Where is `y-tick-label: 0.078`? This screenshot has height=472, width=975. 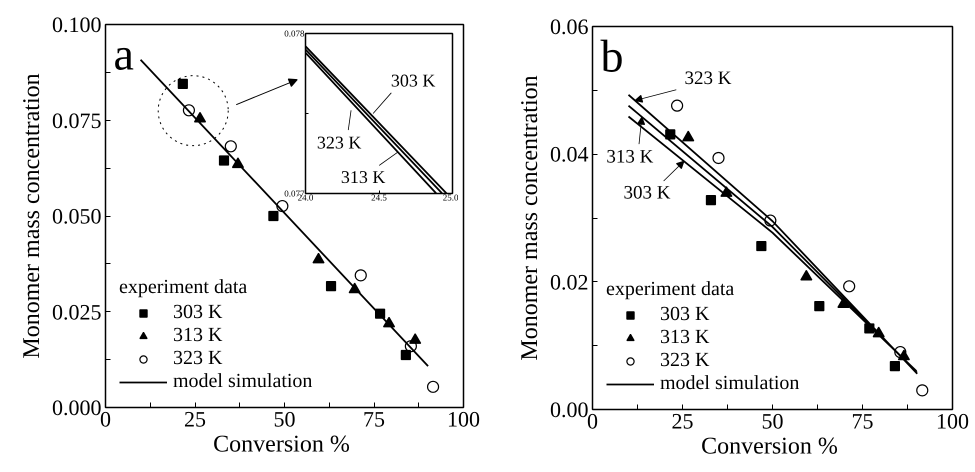 y-tick-label: 0.078 is located at coordinates (294, 33).